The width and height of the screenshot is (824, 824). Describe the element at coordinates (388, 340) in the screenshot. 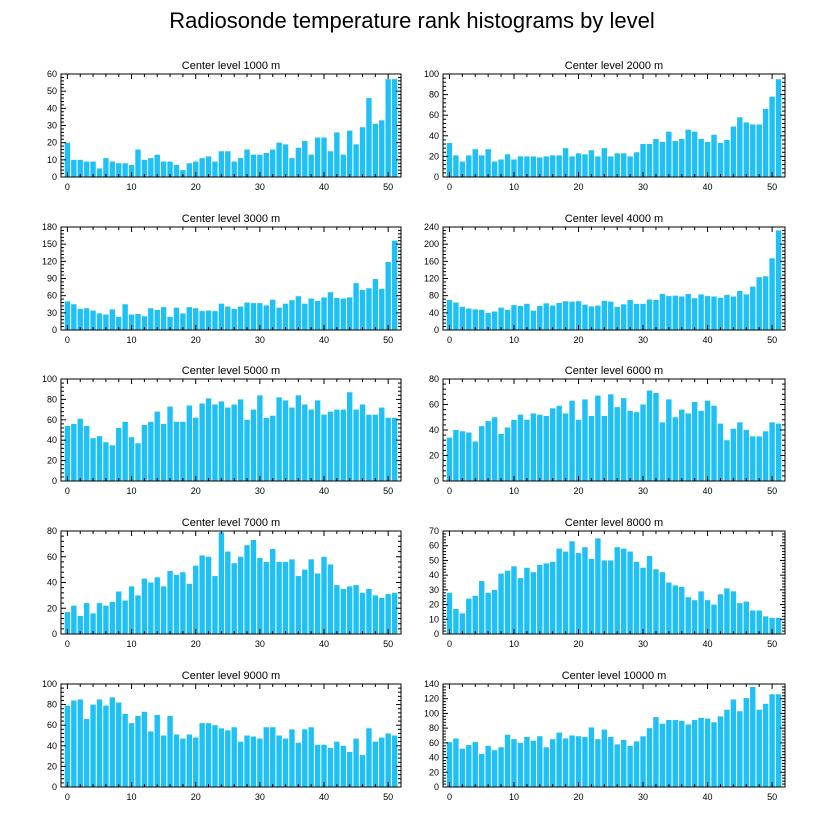

I see `x-tick-label: 50` at that location.